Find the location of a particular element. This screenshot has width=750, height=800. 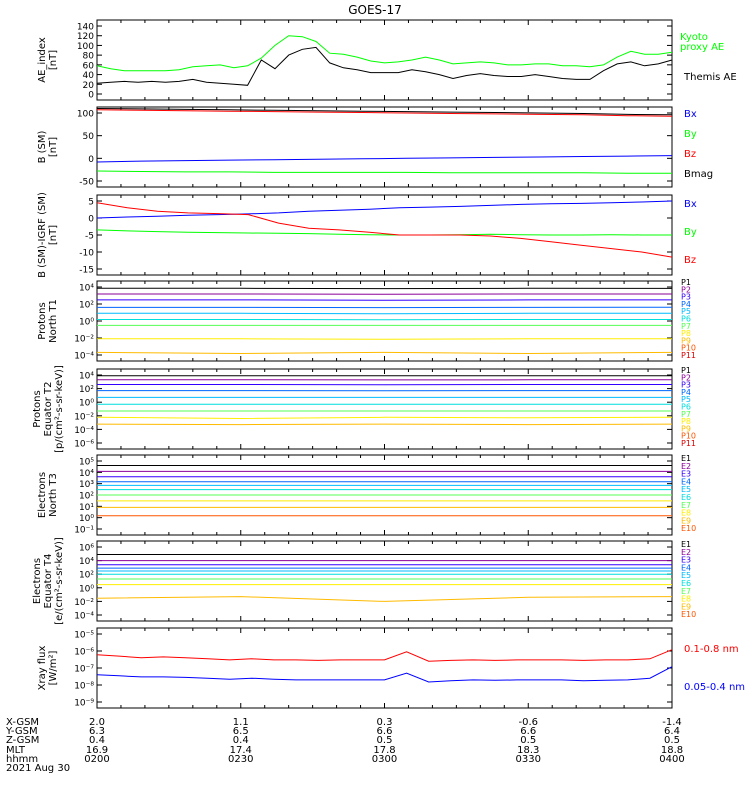

x-axis-value: 0330 is located at coordinates (528, 759).